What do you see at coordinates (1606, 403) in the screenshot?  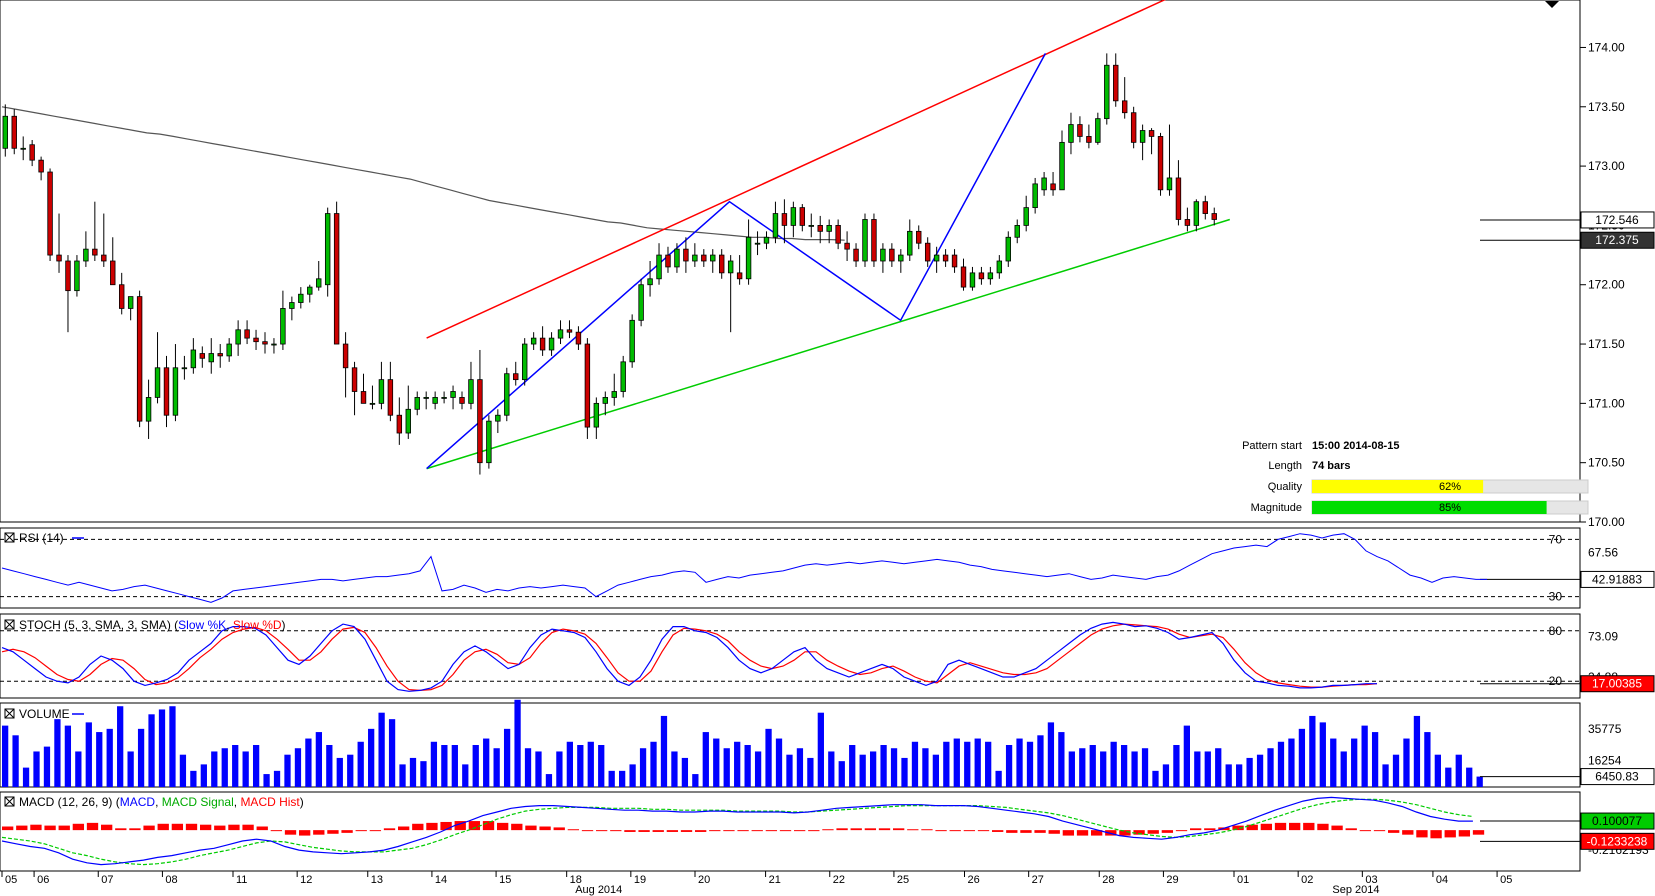 I see `price-tick-label: 171.00` at bounding box center [1606, 403].